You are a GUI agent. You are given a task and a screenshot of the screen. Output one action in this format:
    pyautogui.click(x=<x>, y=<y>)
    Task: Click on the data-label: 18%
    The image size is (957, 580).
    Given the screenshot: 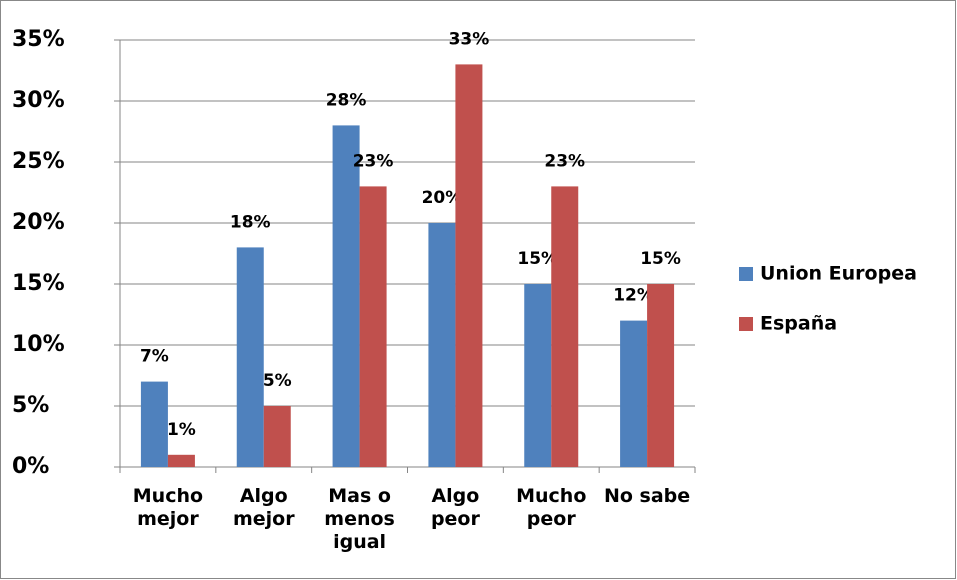 What is the action you would take?
    pyautogui.click(x=250, y=222)
    